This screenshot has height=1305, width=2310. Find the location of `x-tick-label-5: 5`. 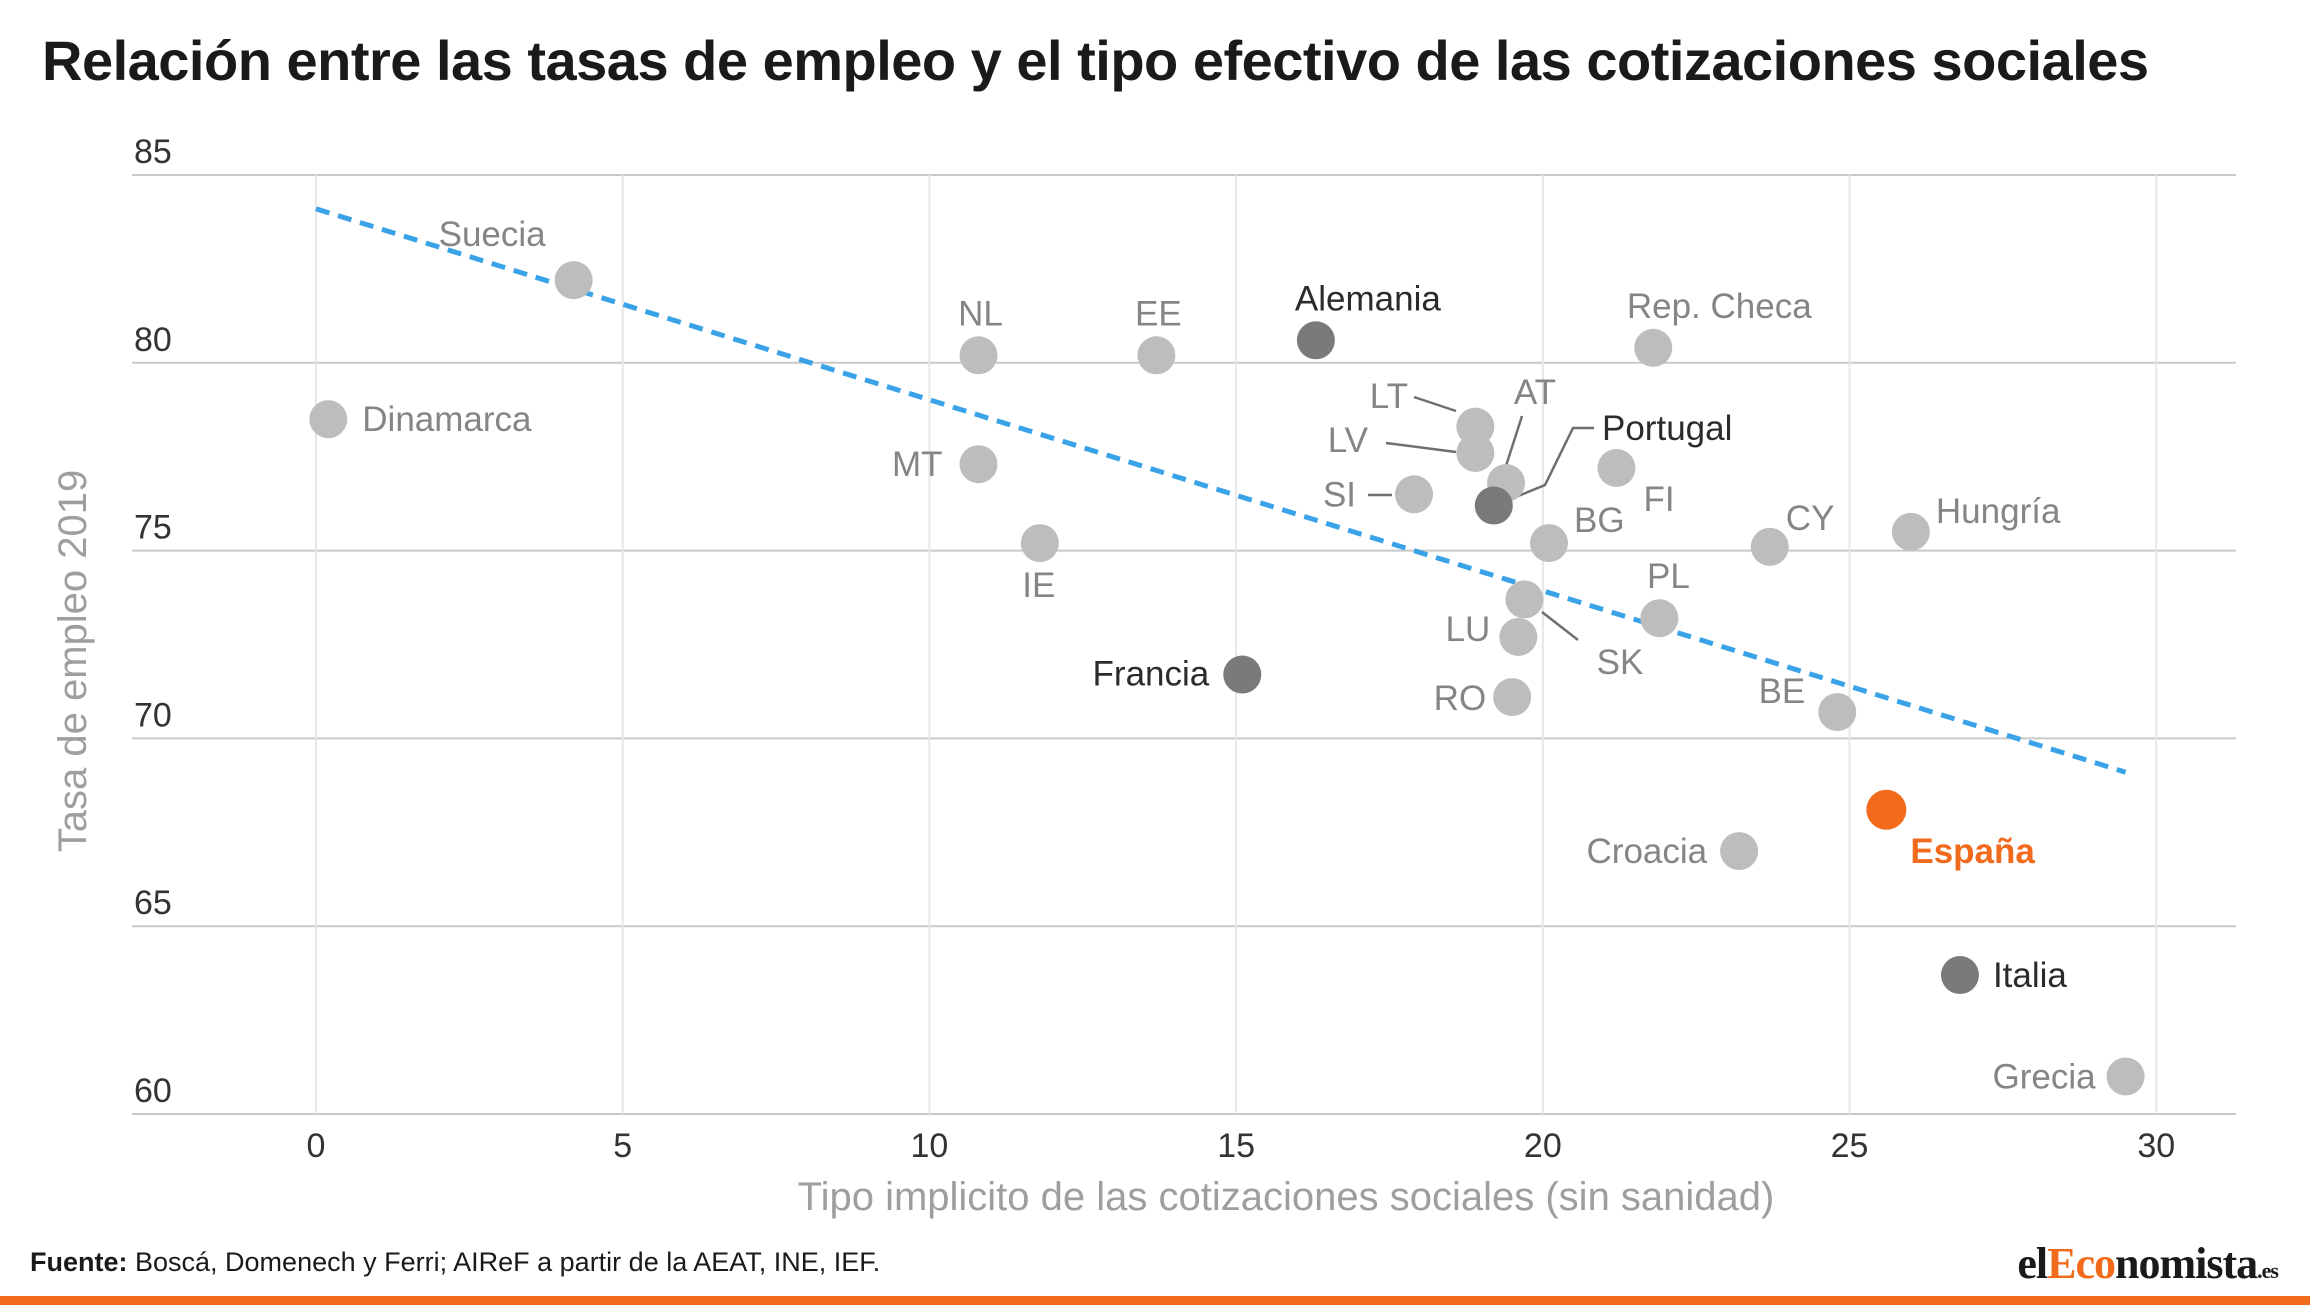

x-tick-label-5: 5 is located at coordinates (622, 1146).